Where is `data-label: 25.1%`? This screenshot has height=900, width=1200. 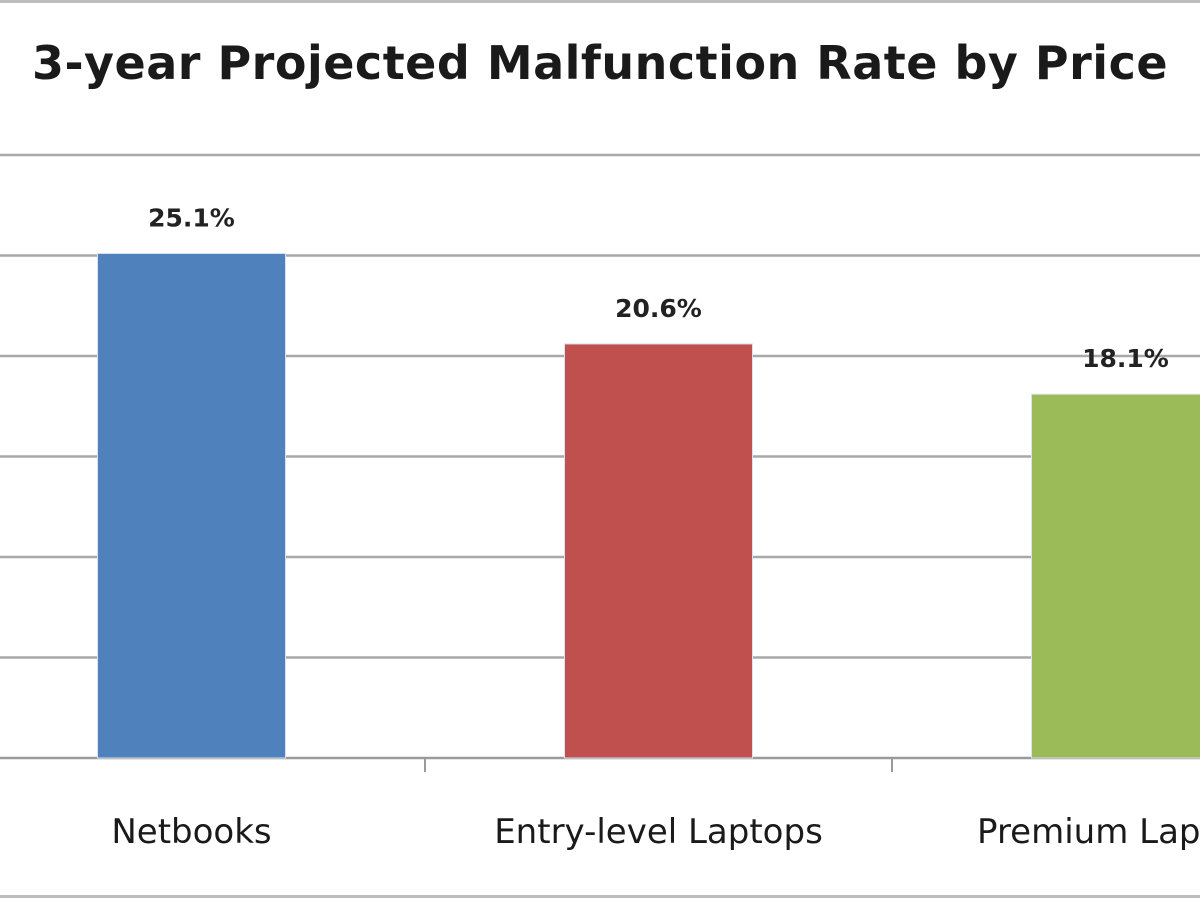
data-label: 25.1% is located at coordinates (191, 217).